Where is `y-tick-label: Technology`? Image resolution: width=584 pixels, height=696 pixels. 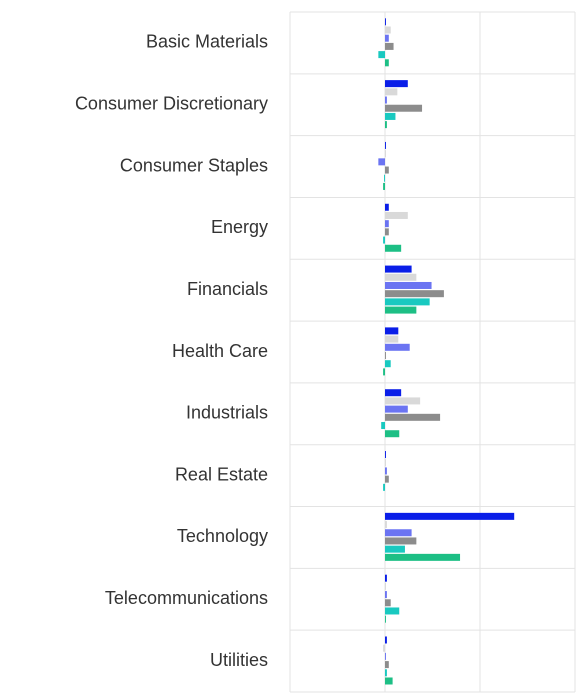
y-tick-label: Technology is located at coordinates (222, 536).